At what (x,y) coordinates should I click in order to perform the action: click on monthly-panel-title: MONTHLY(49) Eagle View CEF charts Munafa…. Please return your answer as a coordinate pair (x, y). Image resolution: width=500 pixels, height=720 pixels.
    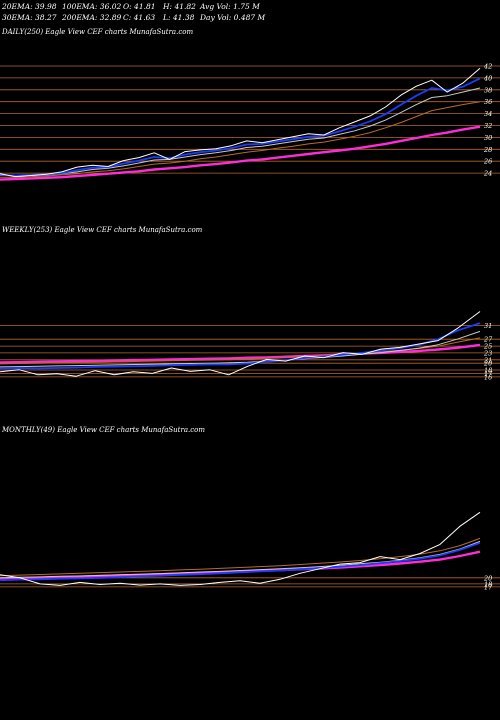
    Looking at the image, I should click on (104, 430).